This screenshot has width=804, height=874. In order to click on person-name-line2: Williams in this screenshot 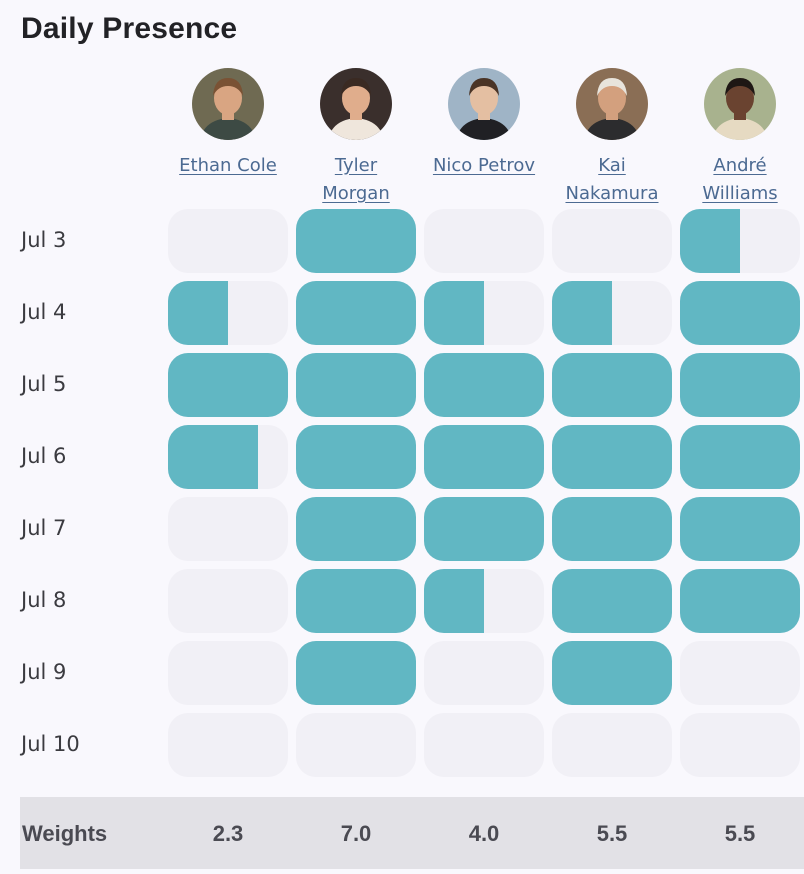, I will do `click(740, 193)`.